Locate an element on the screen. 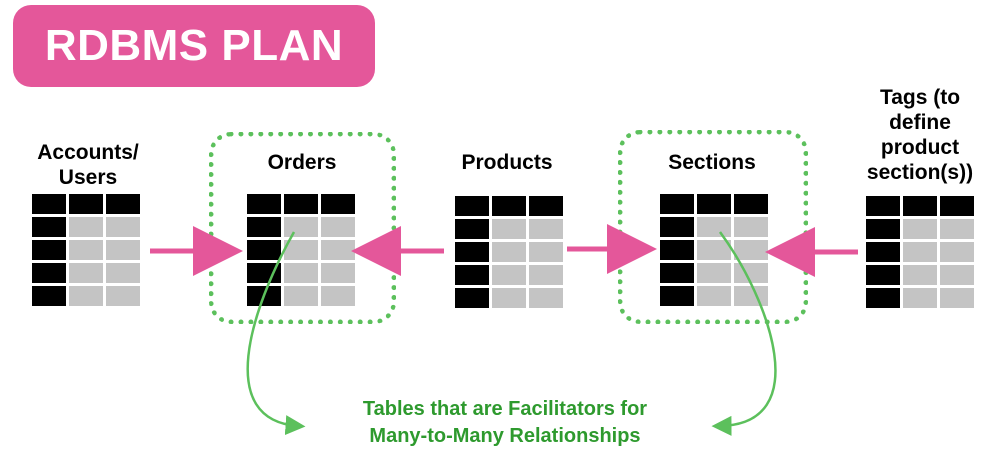 The width and height of the screenshot is (1000, 456). curve-orders-to-note is located at coordinates (276, 333).